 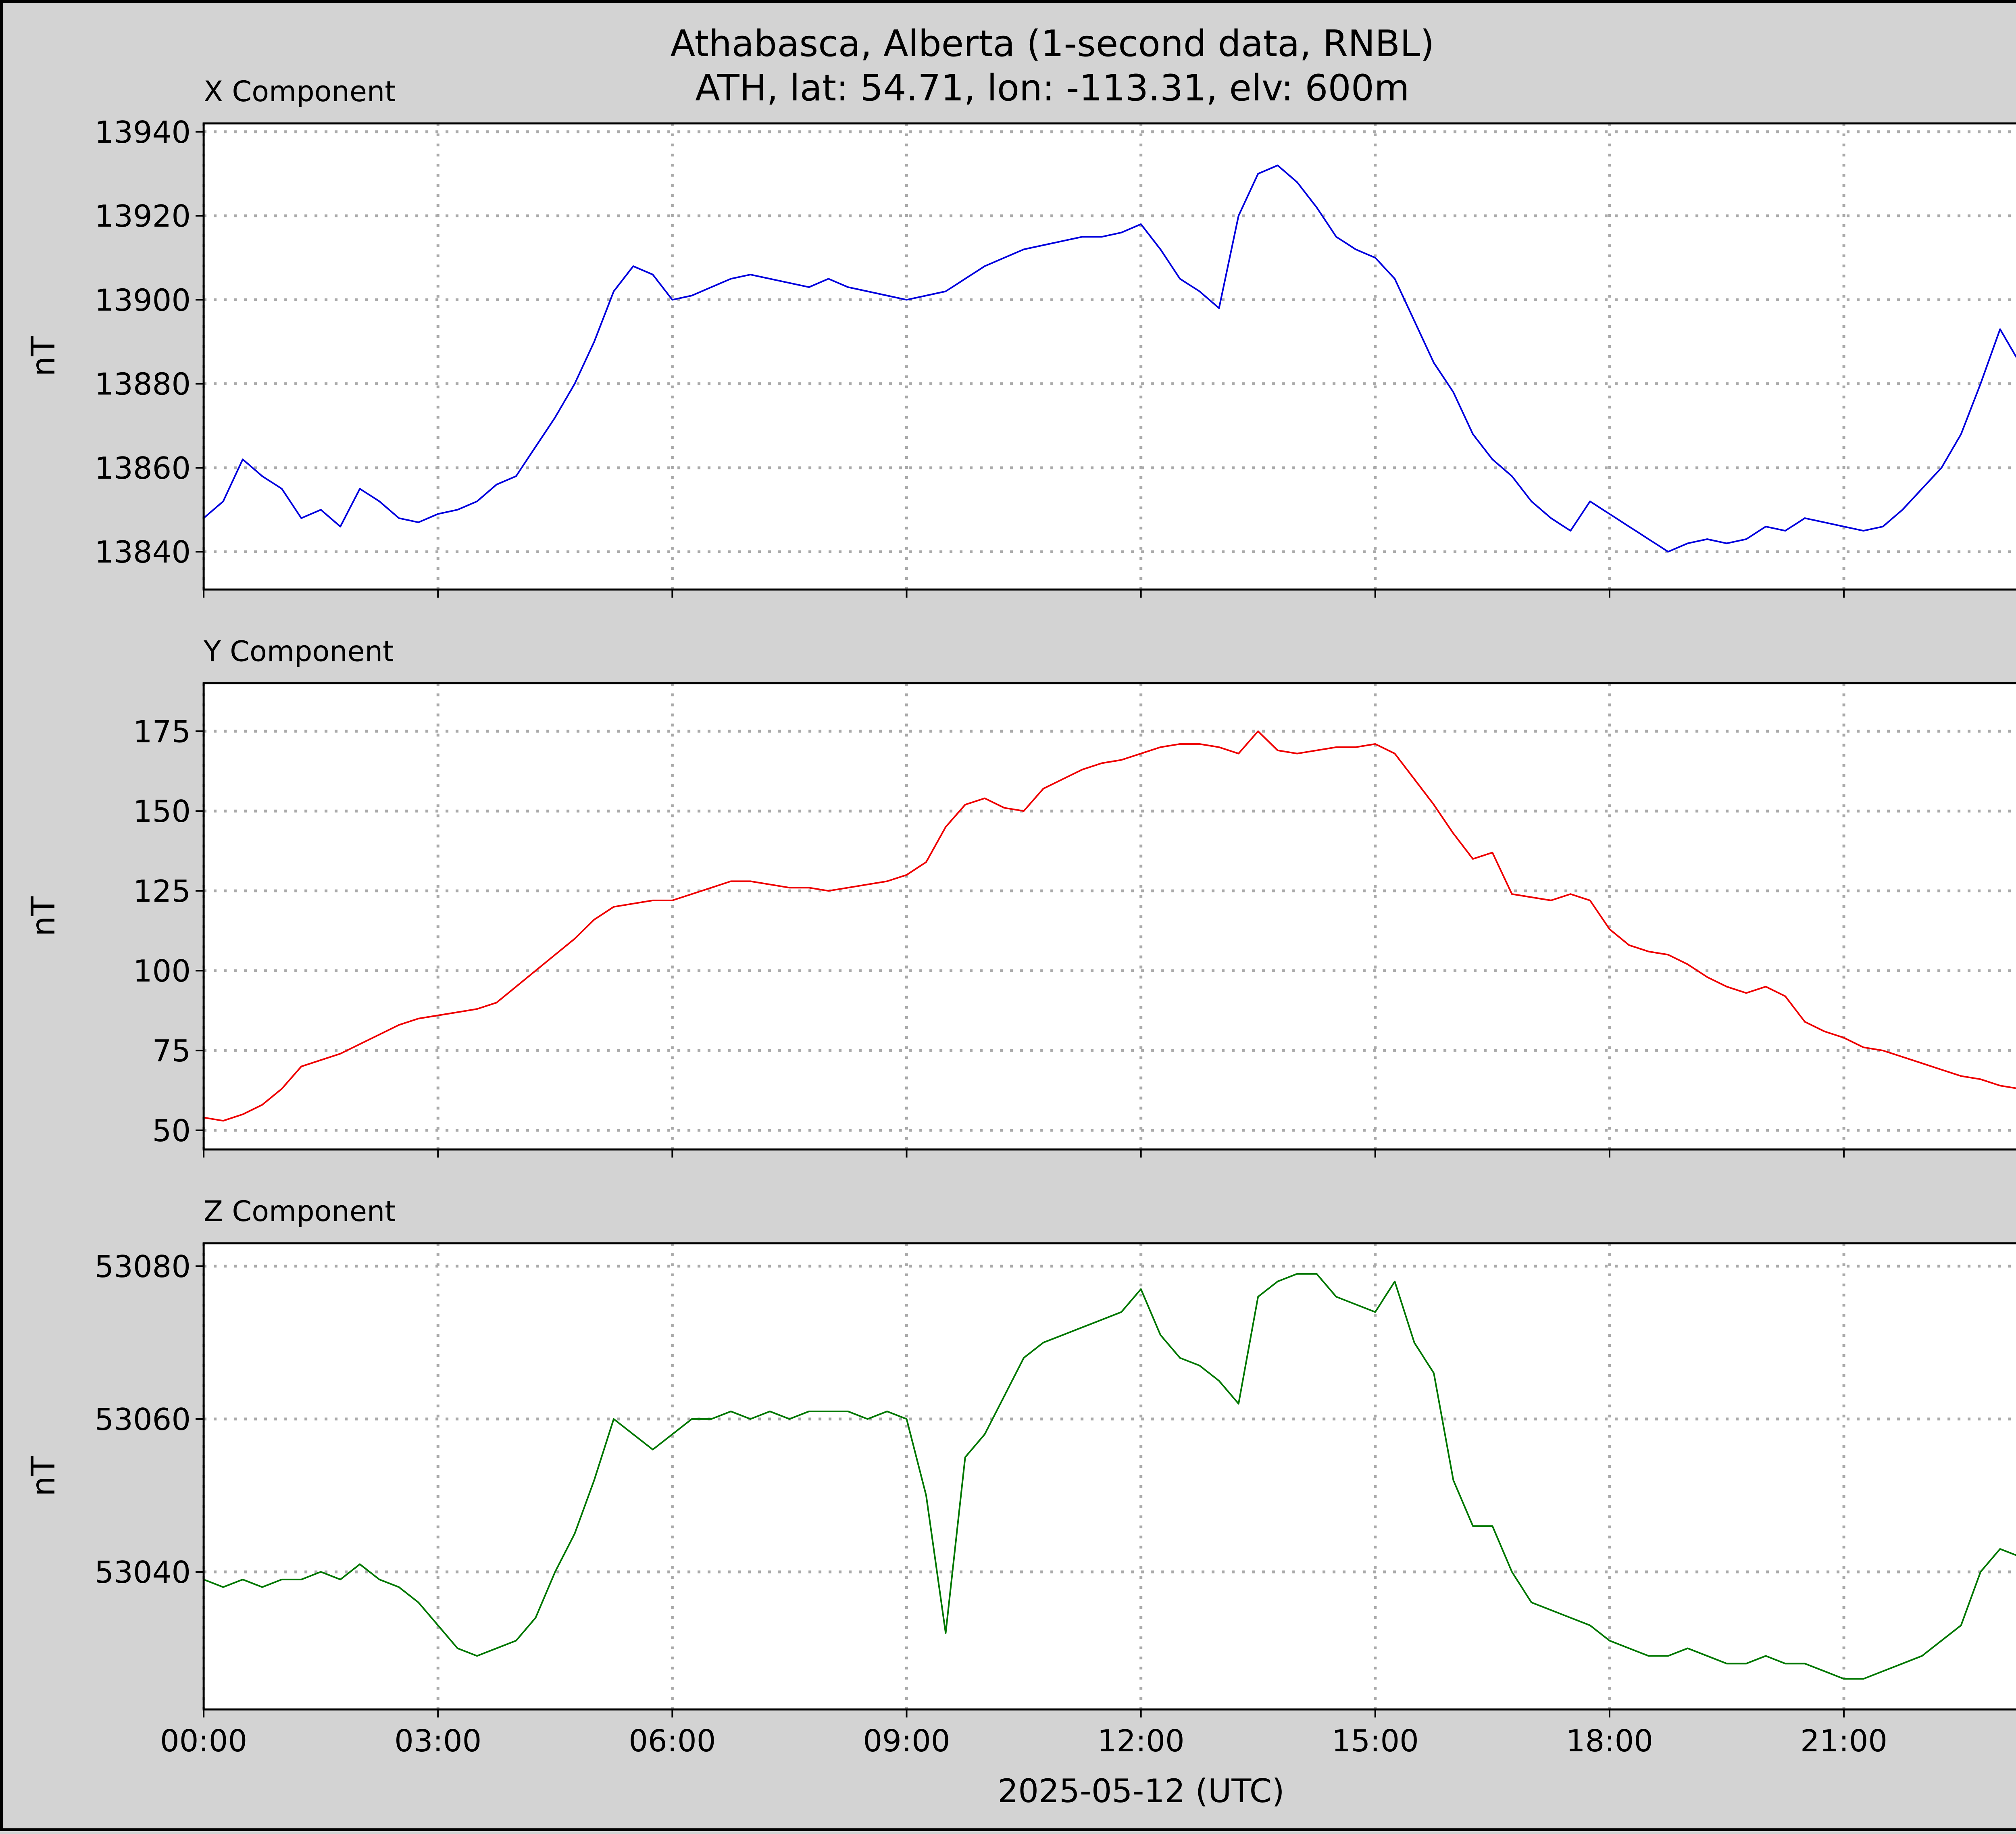 What do you see at coordinates (298, 651) in the screenshot?
I see `panel-title: Y Component` at bounding box center [298, 651].